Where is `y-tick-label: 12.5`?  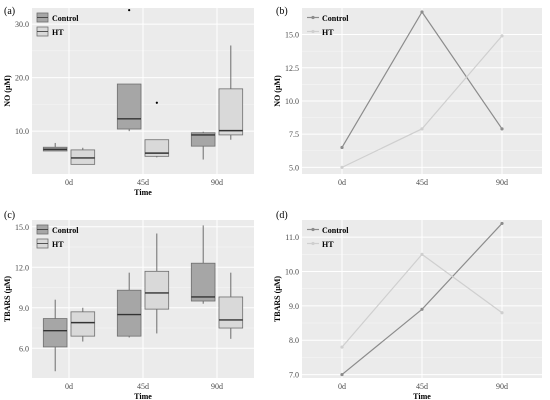
y-tick-label: 12.5 is located at coordinates (292, 68).